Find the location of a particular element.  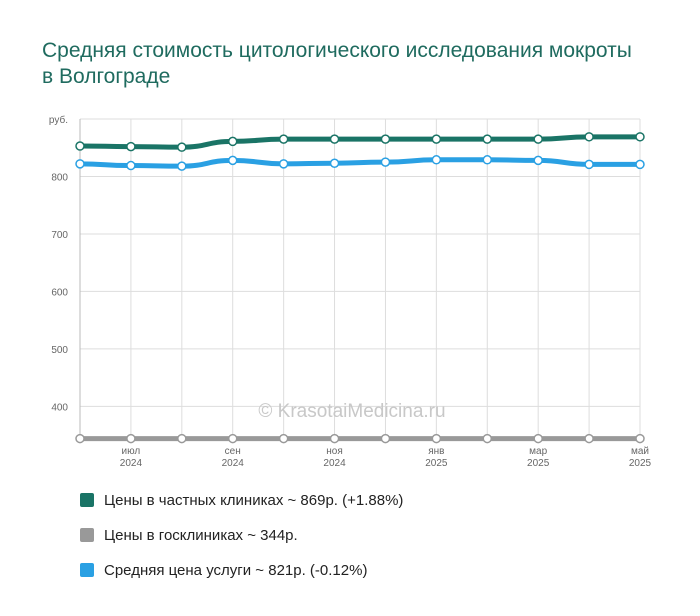

x-tick-month: мар is located at coordinates (538, 451).